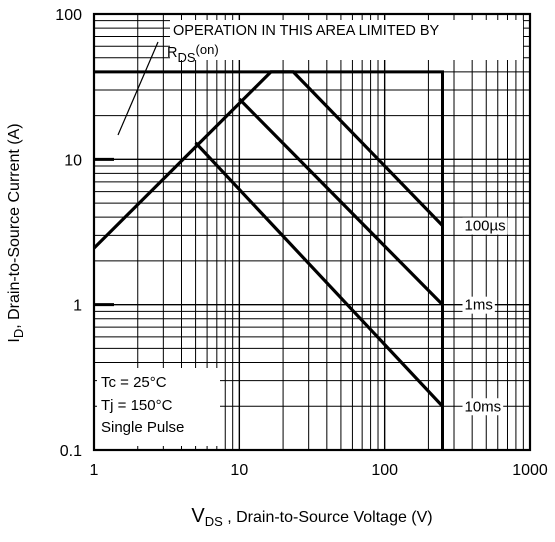 The height and width of the screenshot is (542, 555). Describe the element at coordinates (213, 521) in the screenshot. I see `x-axis-label-subscript: DS` at that location.